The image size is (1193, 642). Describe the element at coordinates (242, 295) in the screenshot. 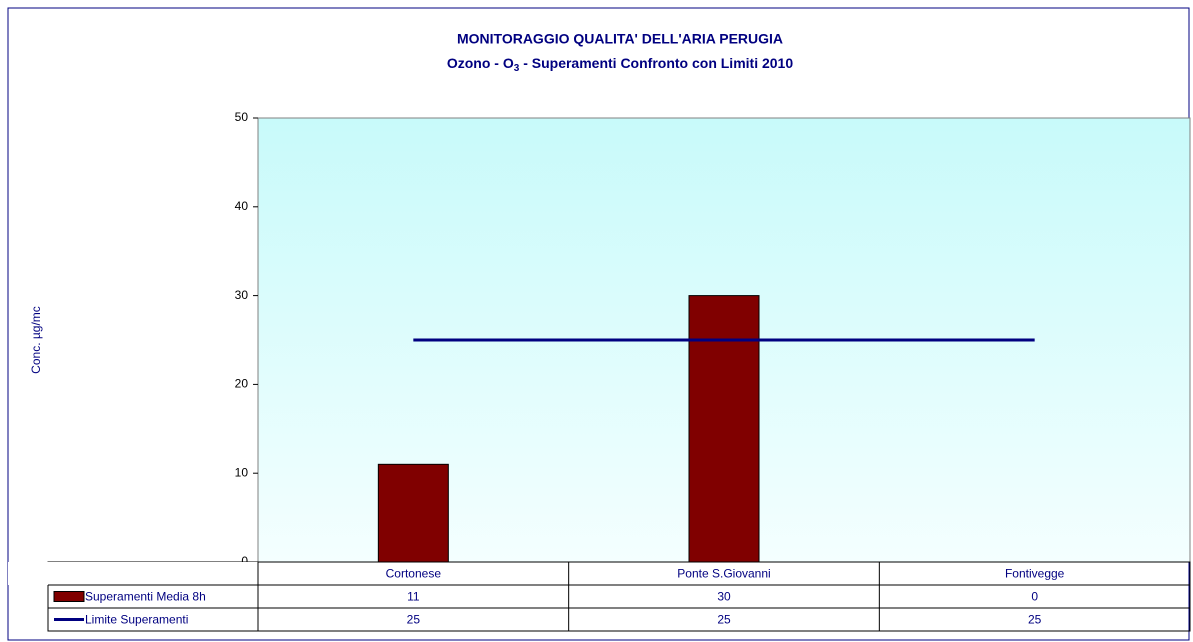

I see `y-tick-label: 30` at that location.